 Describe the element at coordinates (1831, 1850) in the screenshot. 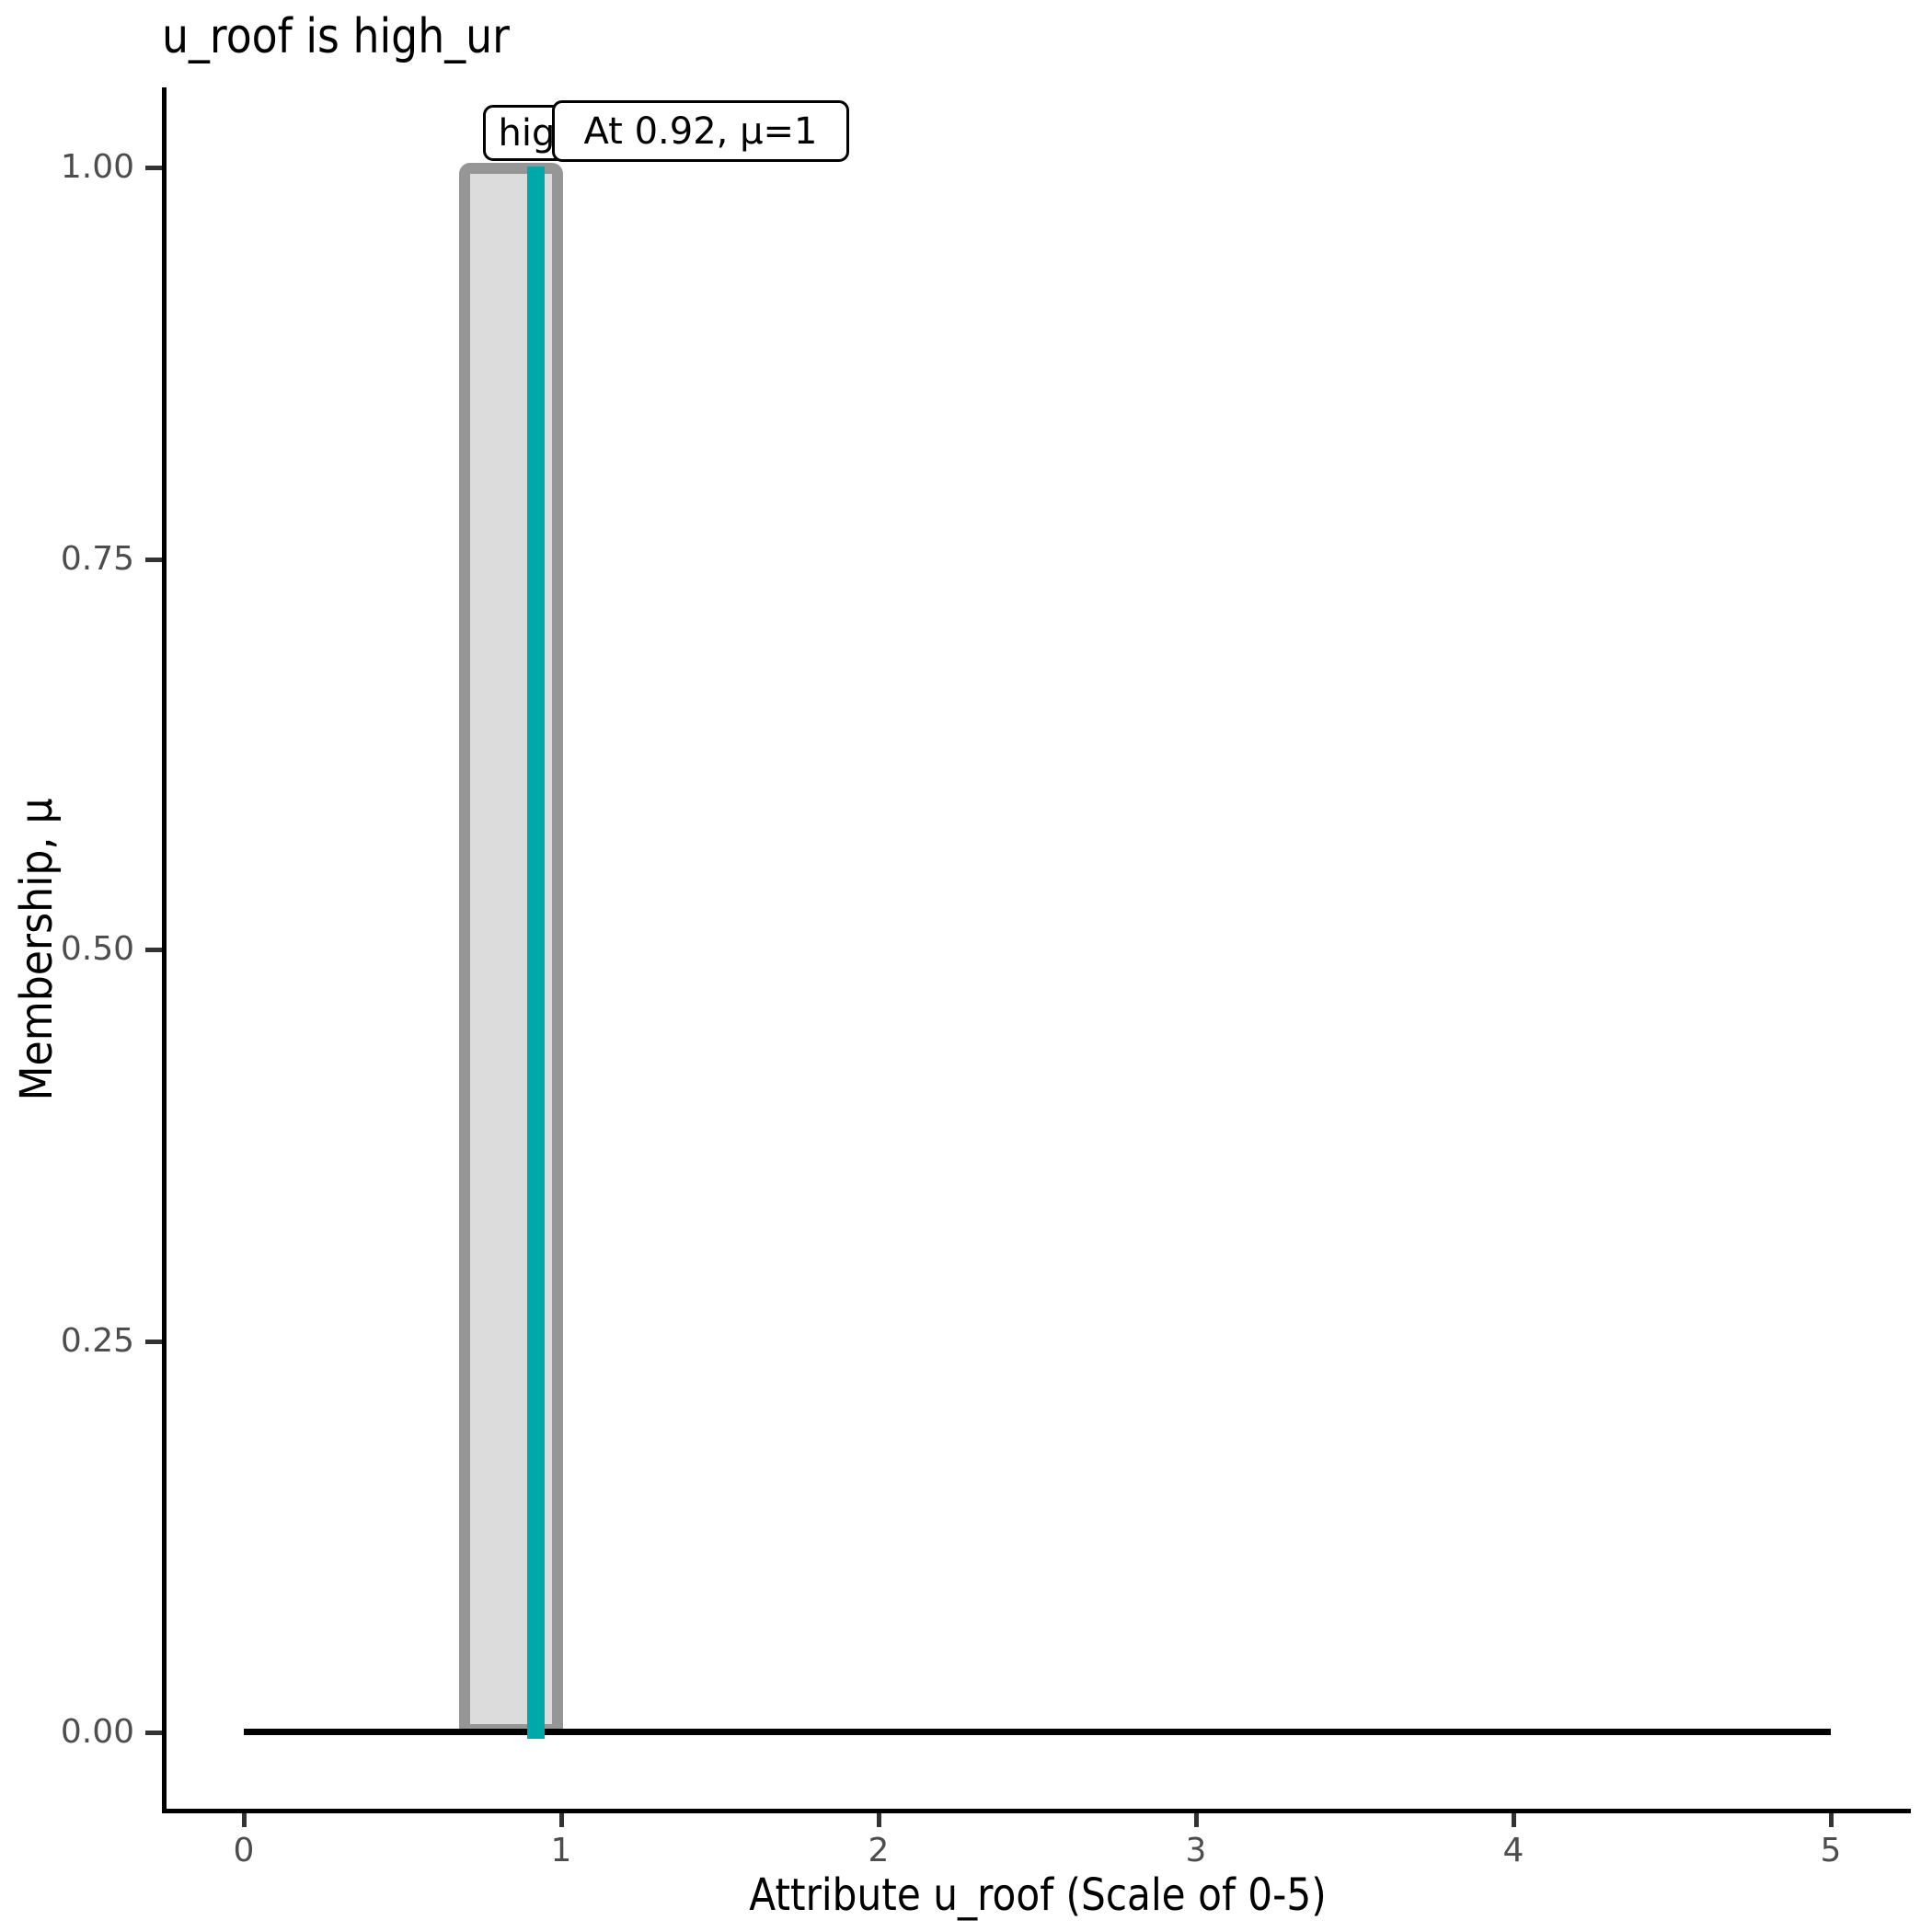

I see `x-tick-label: 5` at that location.